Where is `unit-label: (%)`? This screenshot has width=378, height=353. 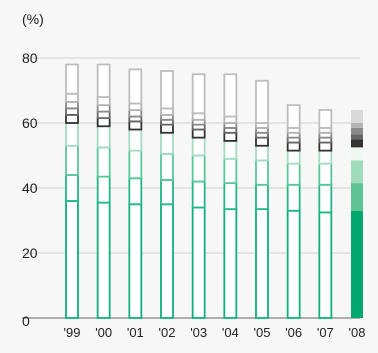
unit-label: (%) is located at coordinates (33, 19).